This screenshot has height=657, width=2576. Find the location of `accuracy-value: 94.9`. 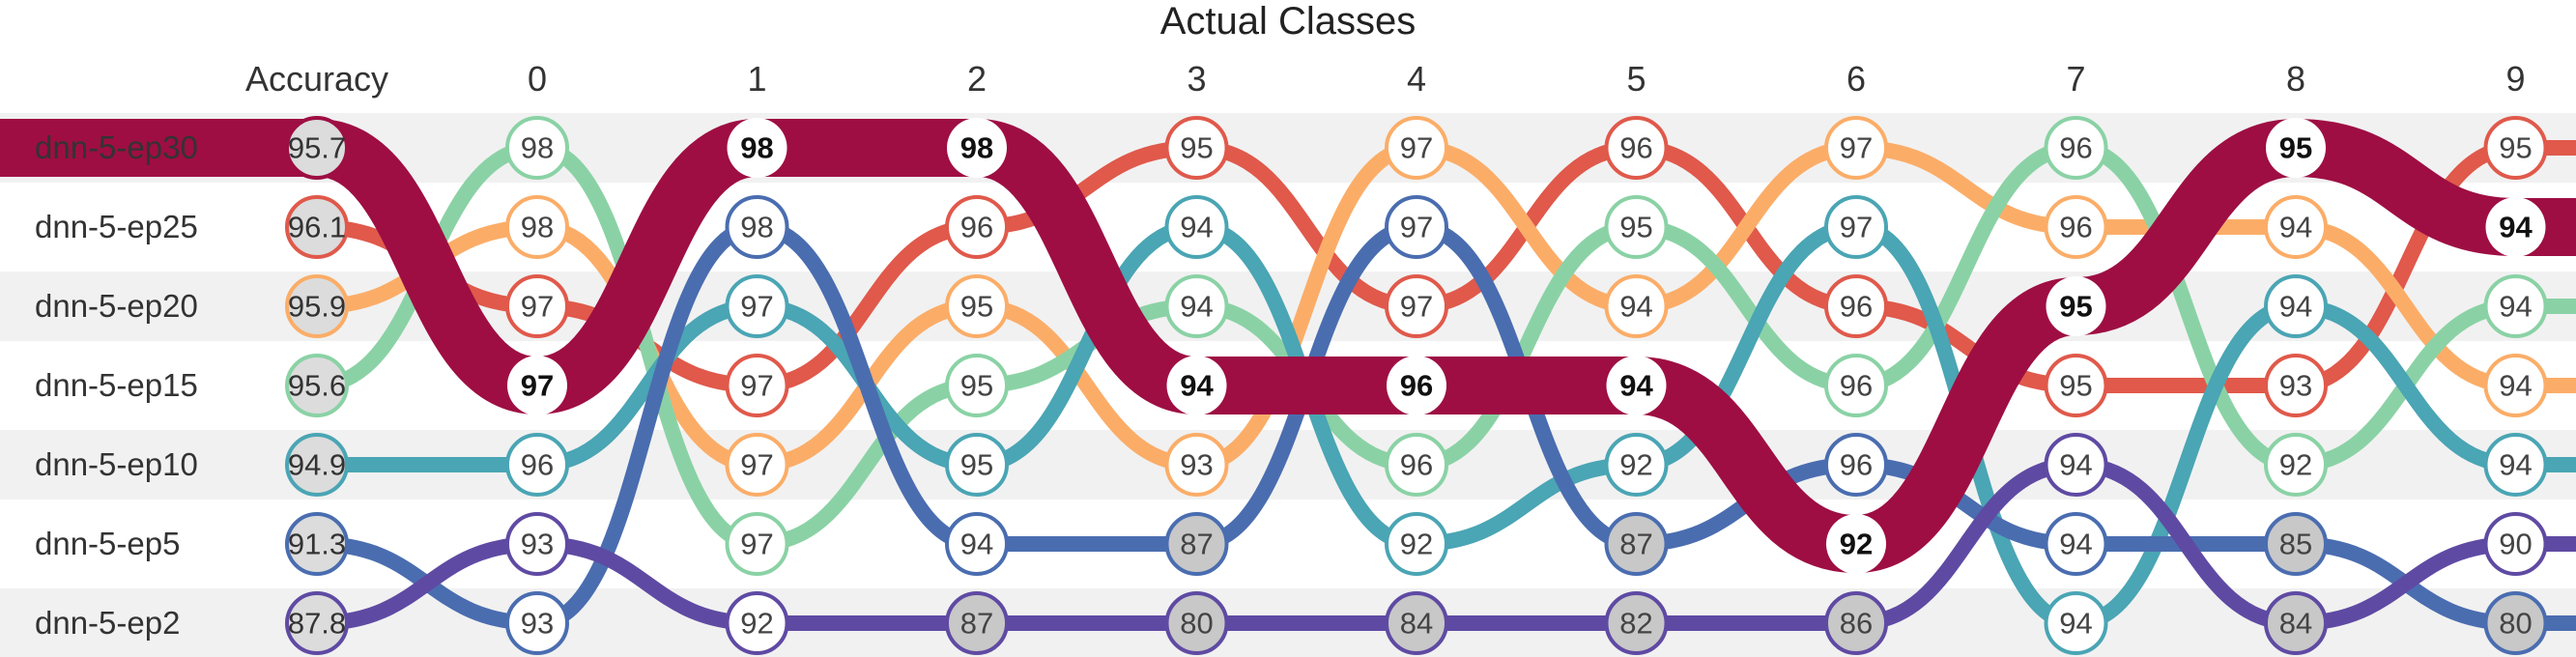

accuracy-value: 94.9 is located at coordinates (317, 465).